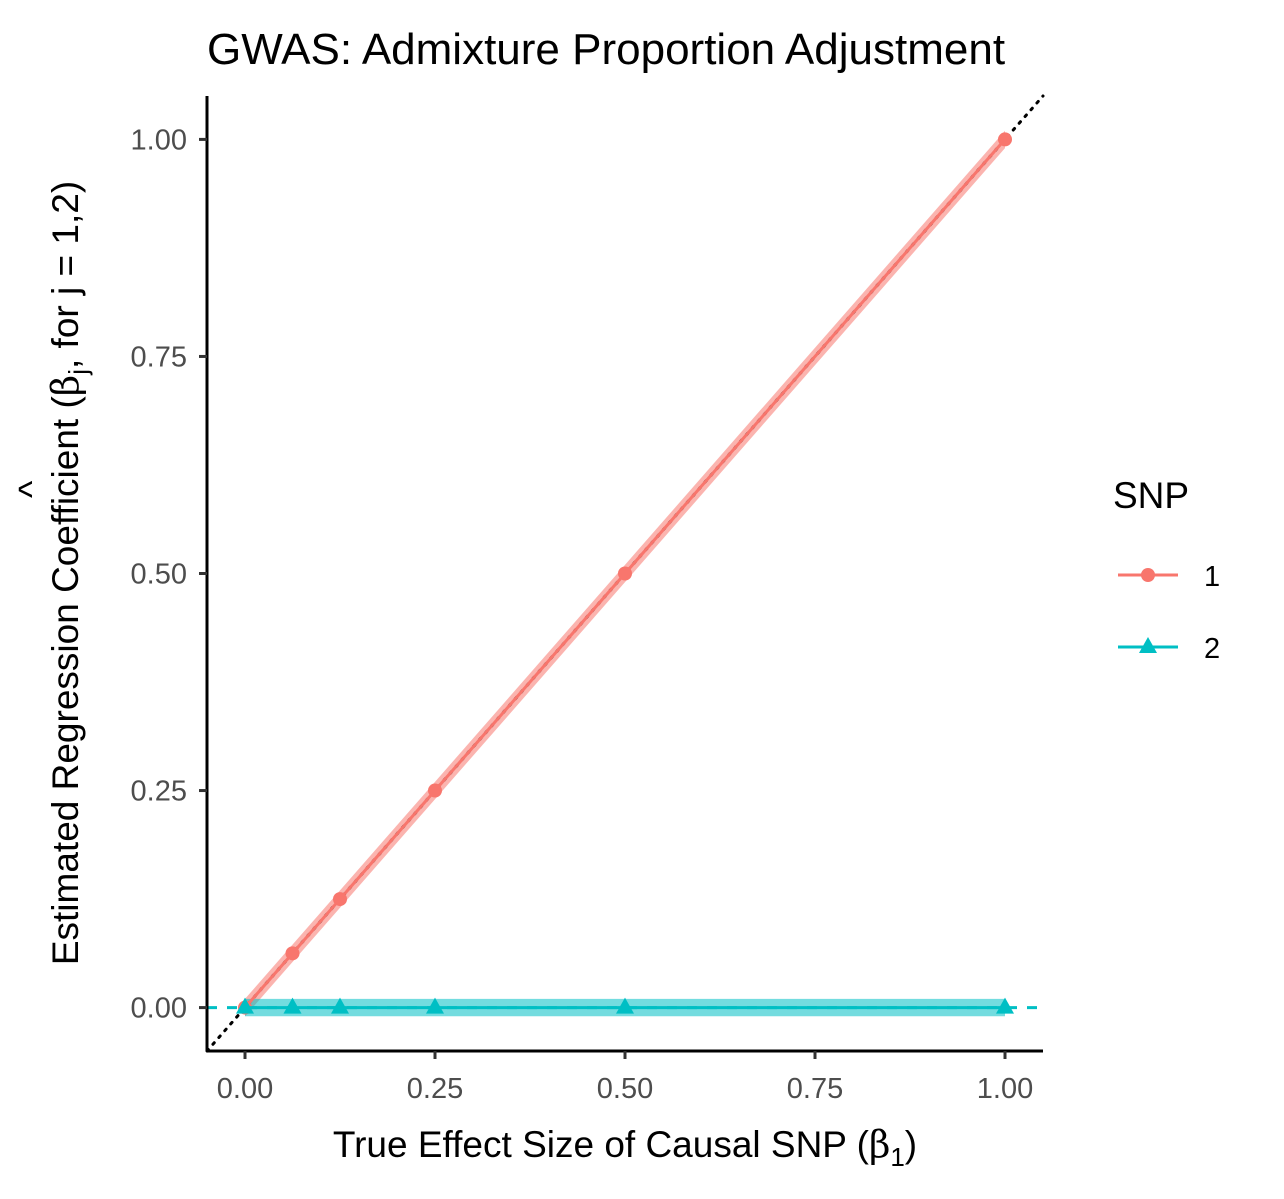 This screenshot has width=1284, height=1199. Describe the element at coordinates (879, 1144) in the screenshot. I see `x-axis-title-beta: β` at that location.